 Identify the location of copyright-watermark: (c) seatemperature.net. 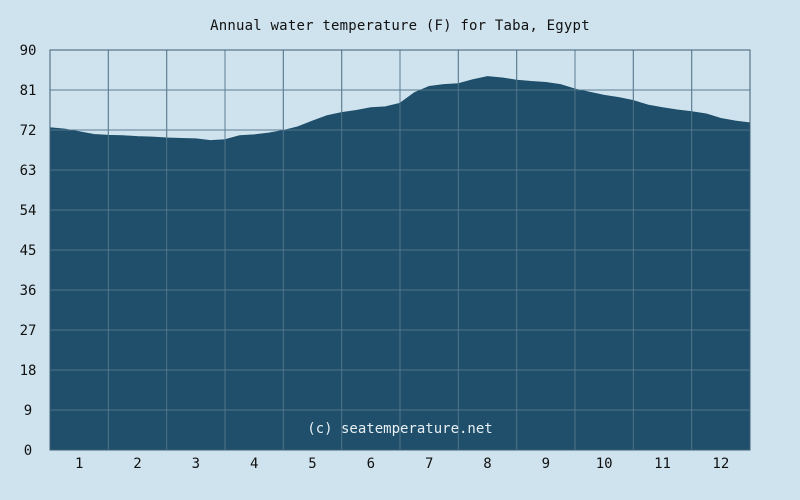
(399, 429).